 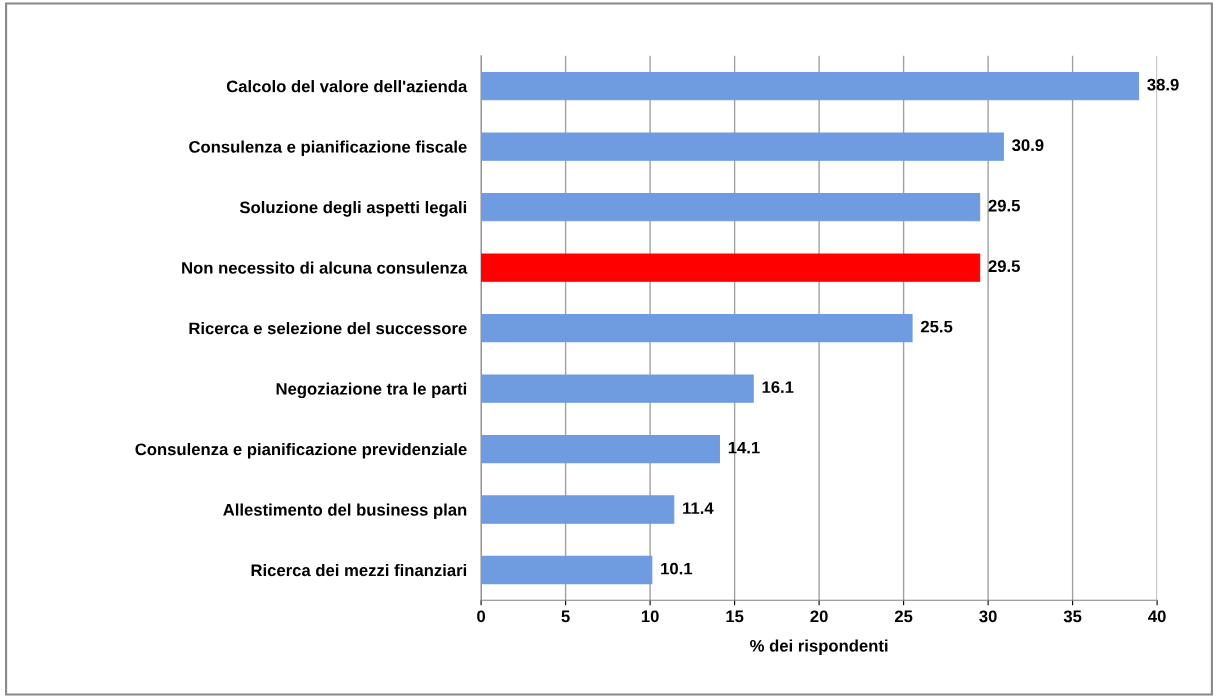 What do you see at coordinates (744, 447) in the screenshot?
I see `data-label: 14.1` at bounding box center [744, 447].